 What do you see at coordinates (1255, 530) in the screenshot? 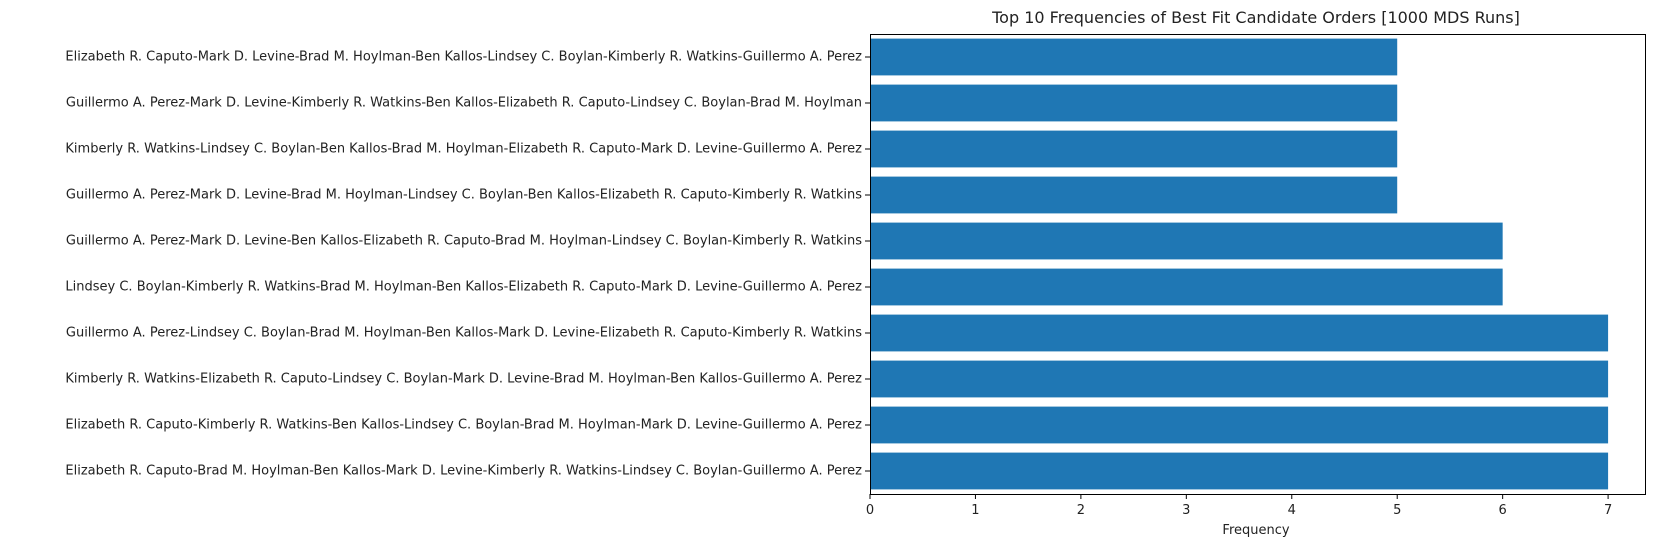
I see `x-axis-label: Frequency` at bounding box center [1255, 530].